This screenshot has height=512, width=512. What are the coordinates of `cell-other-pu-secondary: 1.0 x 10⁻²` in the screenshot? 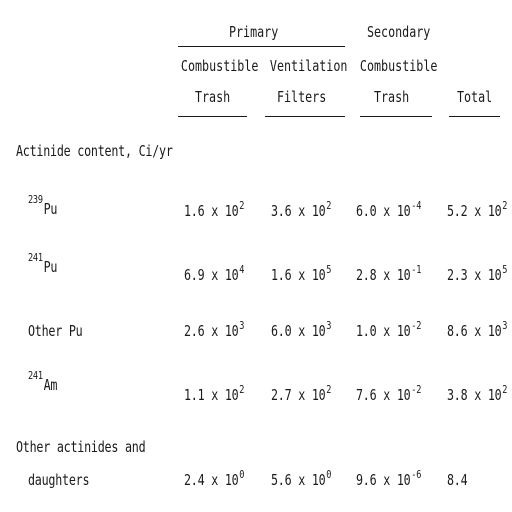 It's located at (389, 329).